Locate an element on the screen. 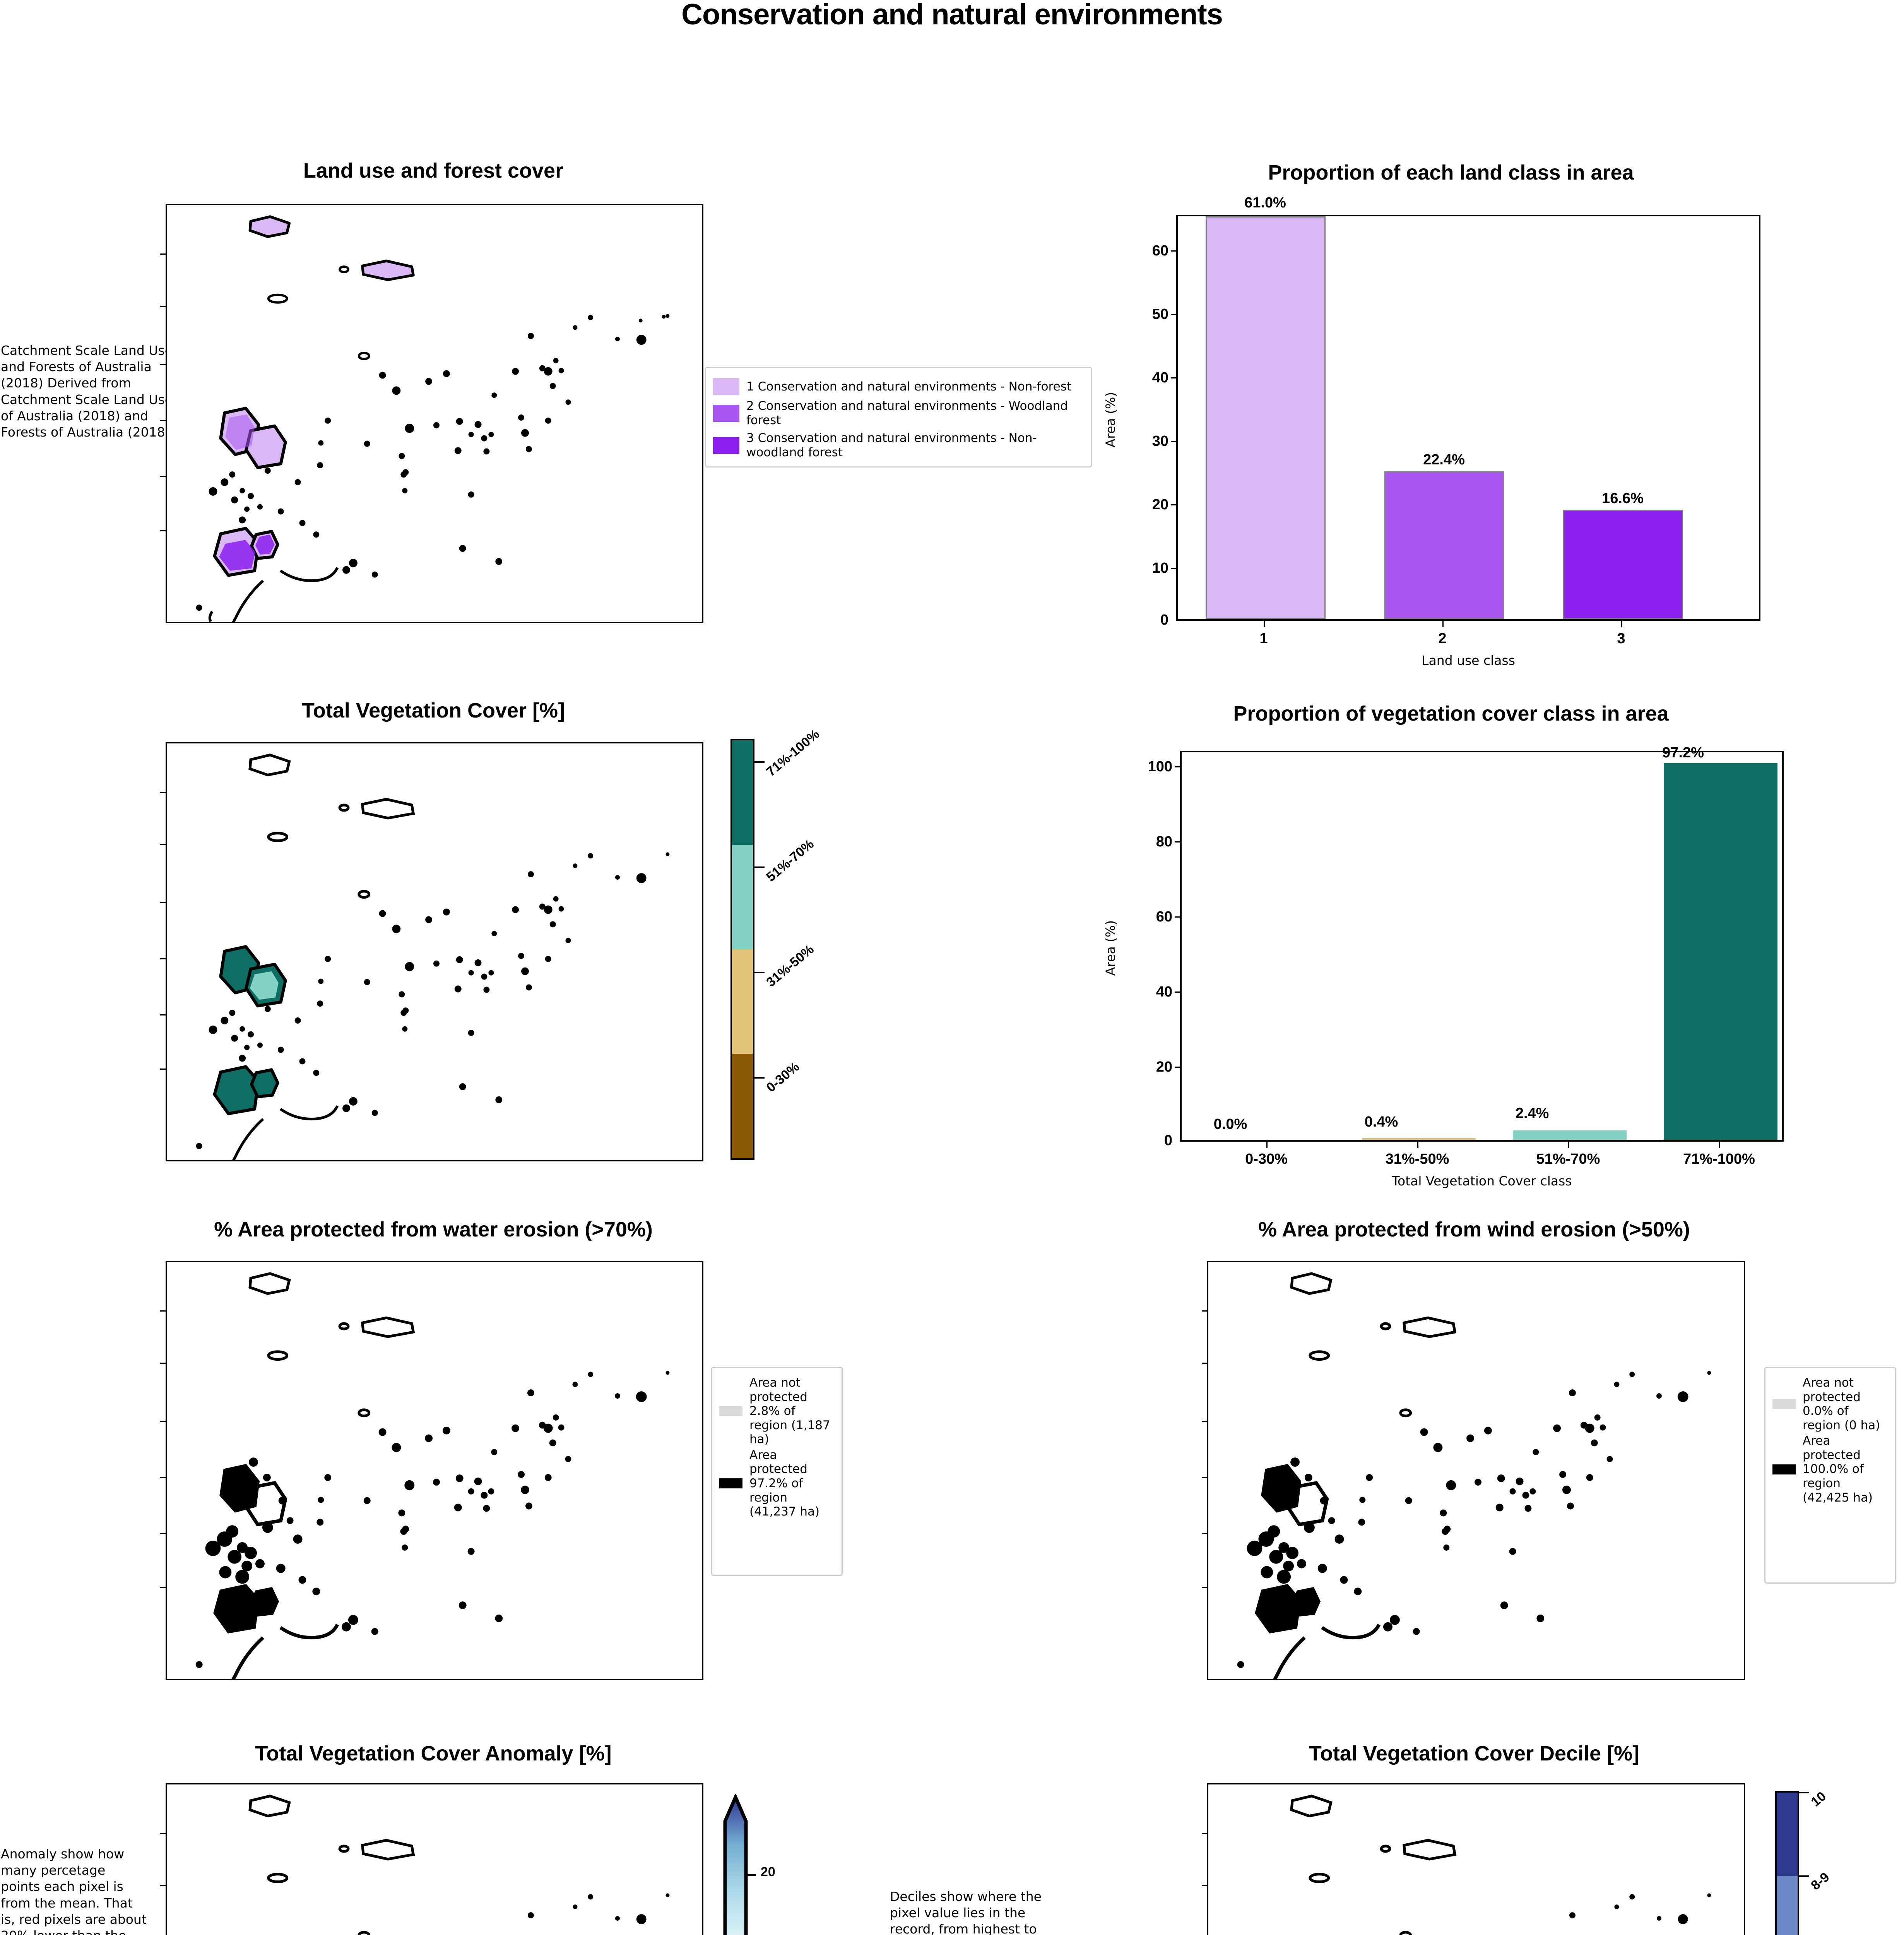 Image resolution: width=1904 pixels, height=1935 pixels. land-use-map-axes is located at coordinates (434, 428).